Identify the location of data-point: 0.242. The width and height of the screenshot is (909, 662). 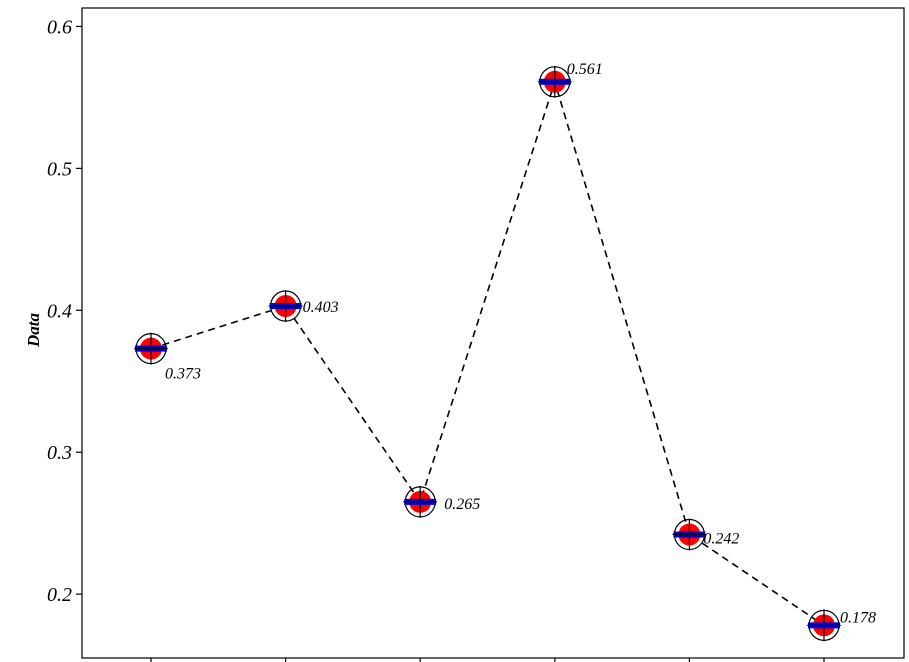
(705, 534).